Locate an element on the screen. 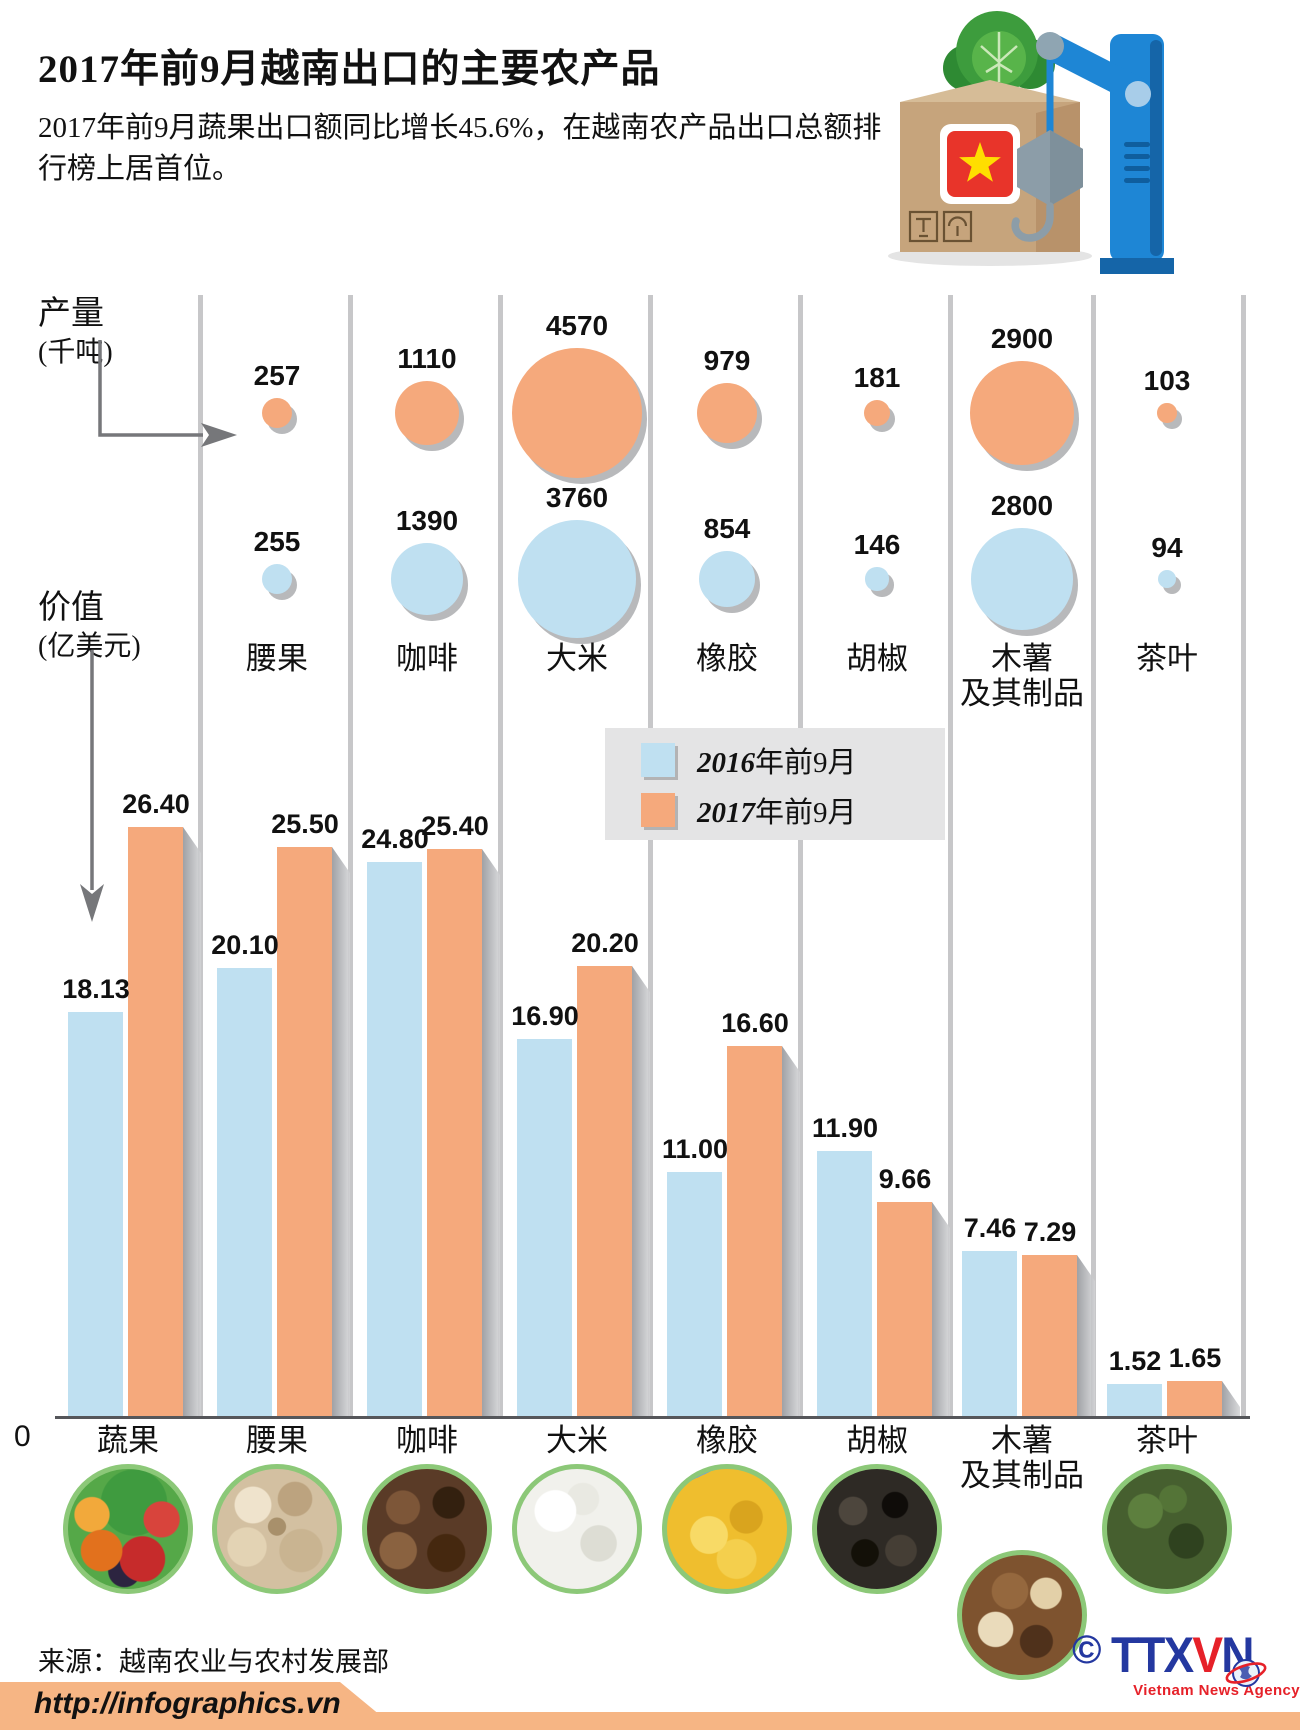  x-axis-category-label: 木薯 及其制品 is located at coordinates (1022, 1458).